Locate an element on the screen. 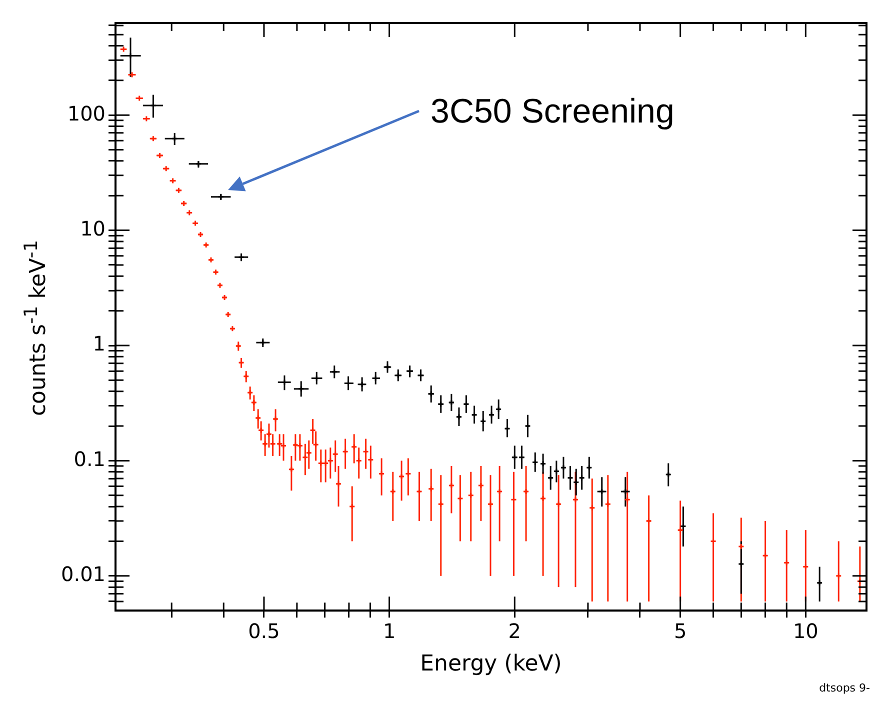 The image size is (880, 704). text: dtsops 9- is located at coordinates (844, 687).